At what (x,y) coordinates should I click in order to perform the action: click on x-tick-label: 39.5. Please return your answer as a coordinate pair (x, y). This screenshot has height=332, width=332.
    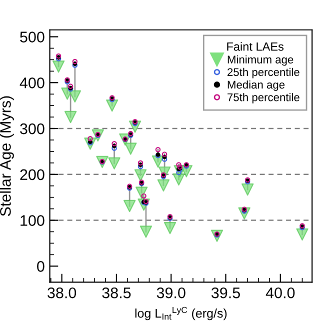
    Looking at the image, I should click on (225, 292).